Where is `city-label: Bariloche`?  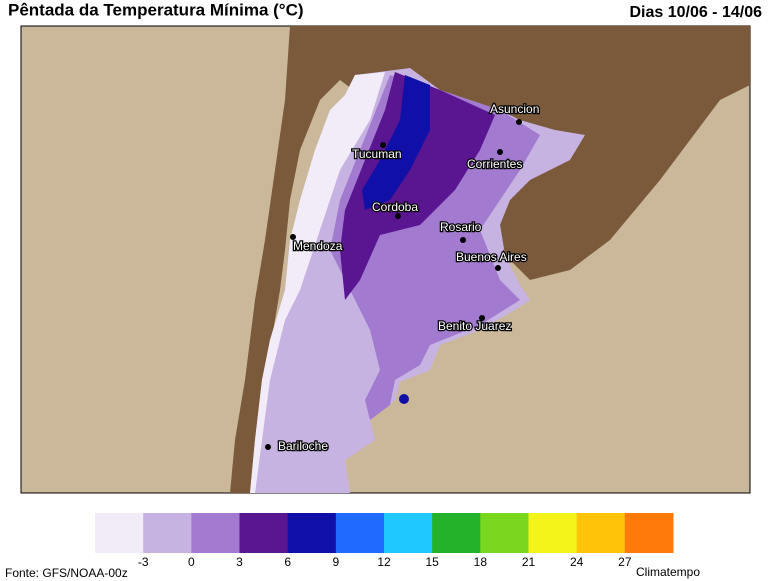 city-label: Bariloche is located at coordinates (303, 446).